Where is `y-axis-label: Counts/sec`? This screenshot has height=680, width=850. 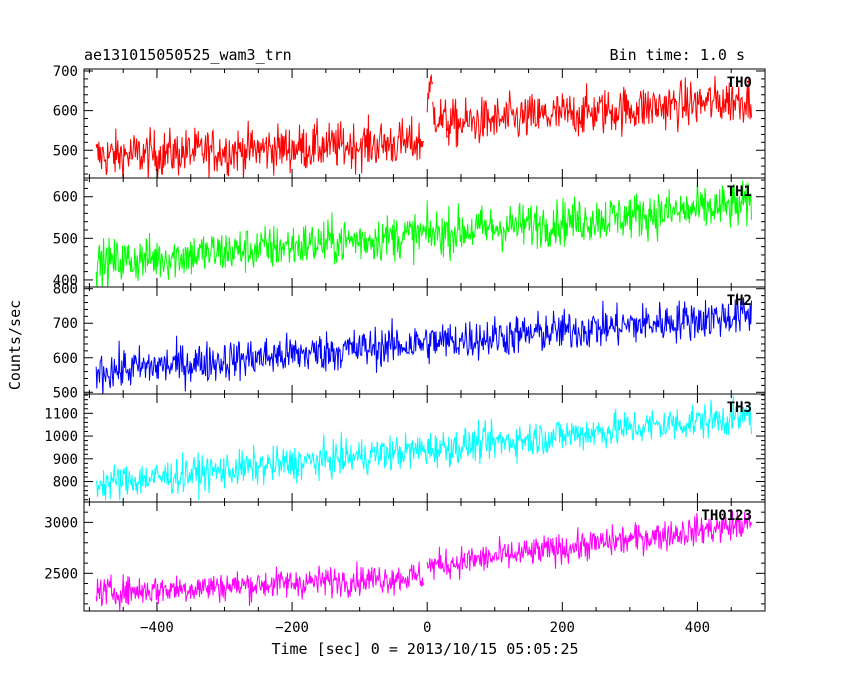 y-axis-label: Counts/sec is located at coordinates (15, 345).